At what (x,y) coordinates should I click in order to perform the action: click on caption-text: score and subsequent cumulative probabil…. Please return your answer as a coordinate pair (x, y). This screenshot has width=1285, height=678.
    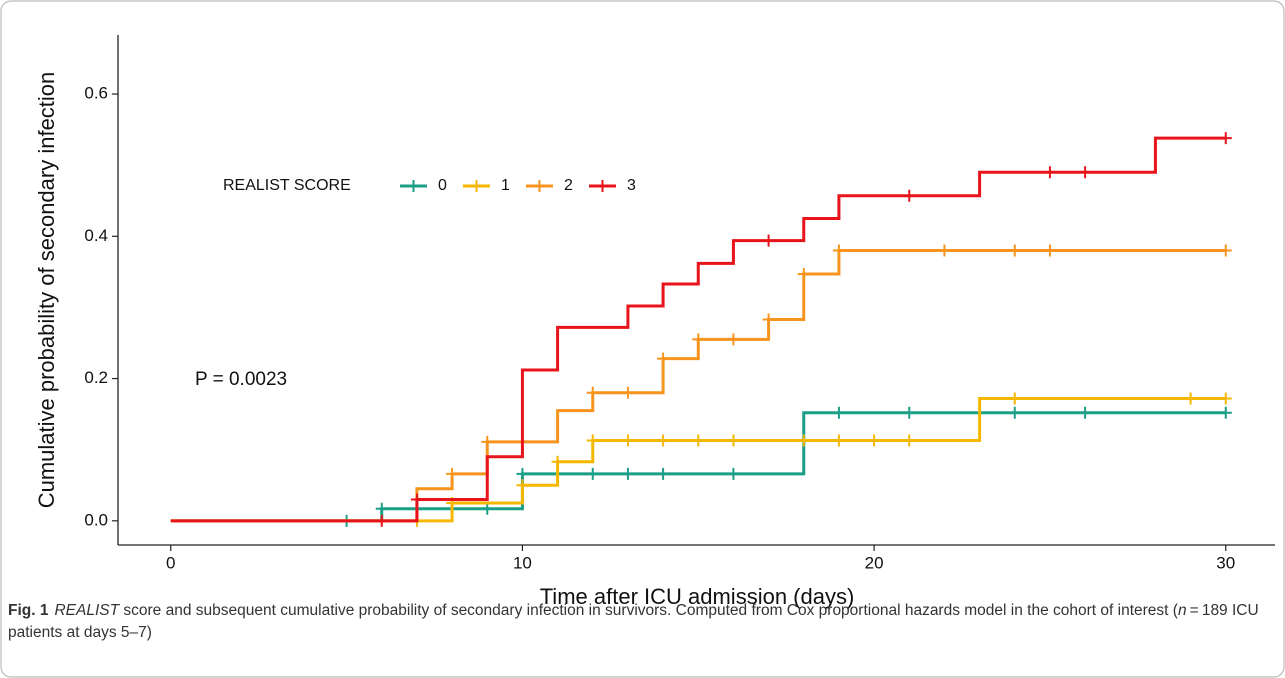
    Looking at the image, I should click on (648, 610).